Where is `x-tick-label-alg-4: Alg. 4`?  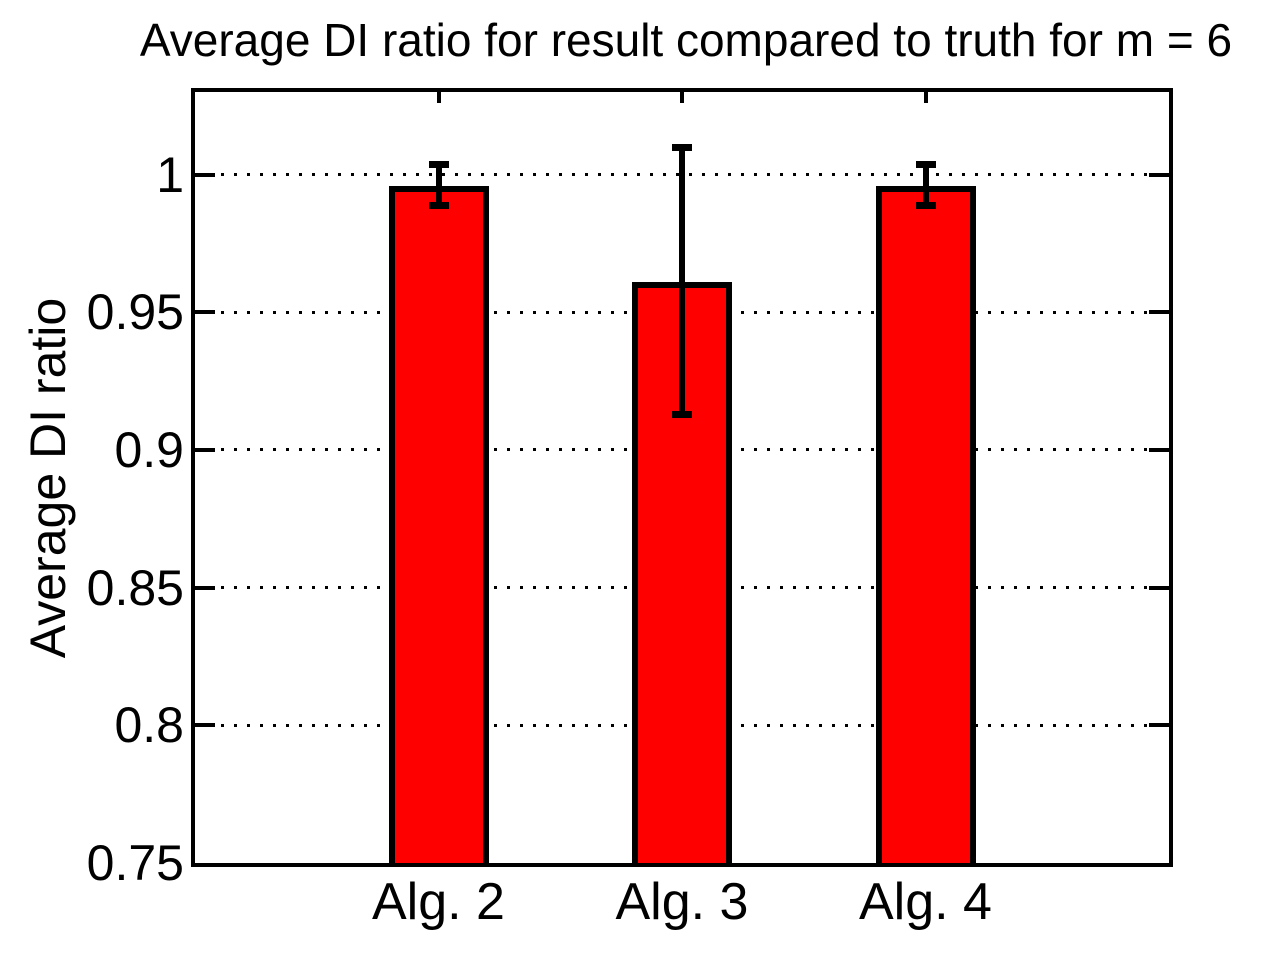 x-tick-label-alg-4: Alg. 4 is located at coordinates (925, 902).